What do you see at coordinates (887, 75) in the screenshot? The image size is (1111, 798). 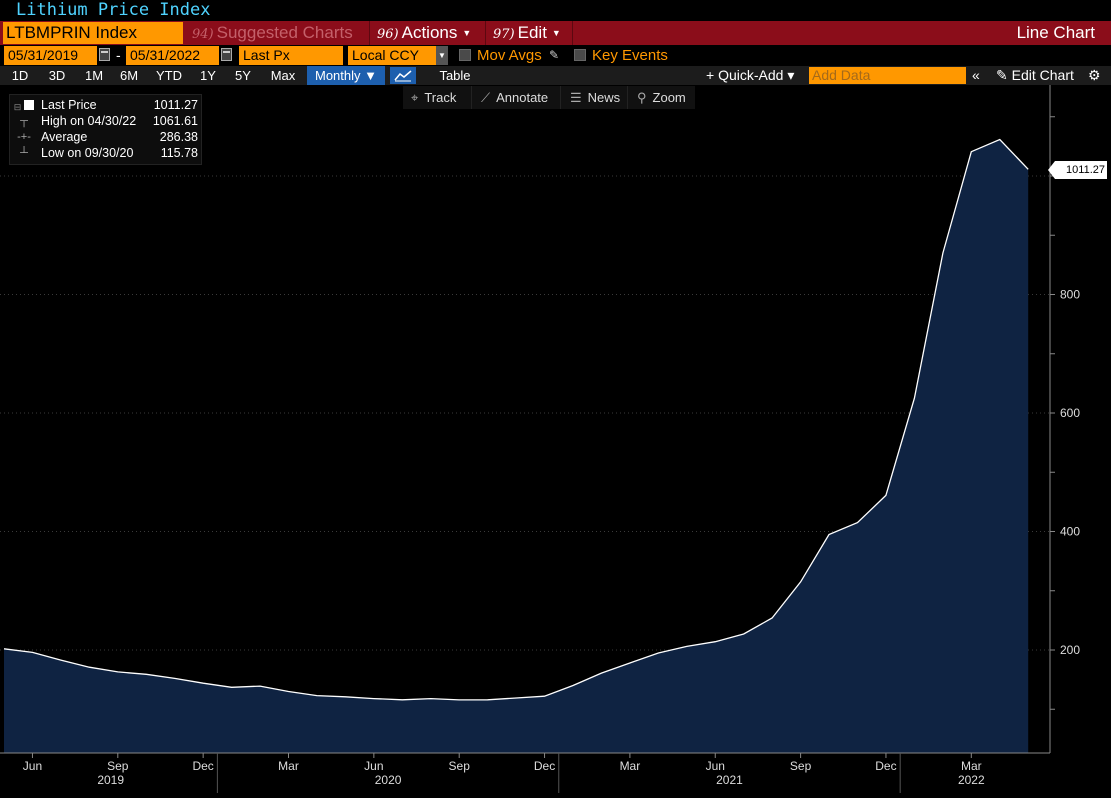 I see `add-data-input` at bounding box center [887, 75].